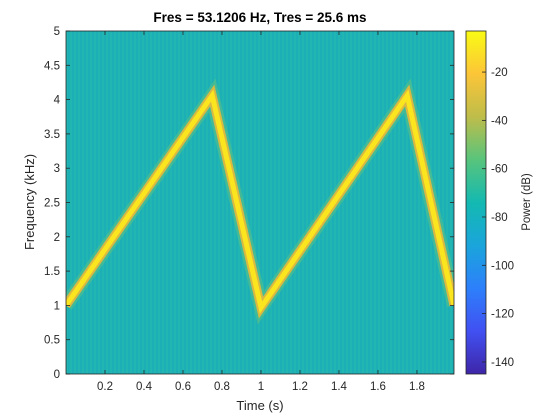  I want to click on y-tick-label: 2.5, so click(52, 204).